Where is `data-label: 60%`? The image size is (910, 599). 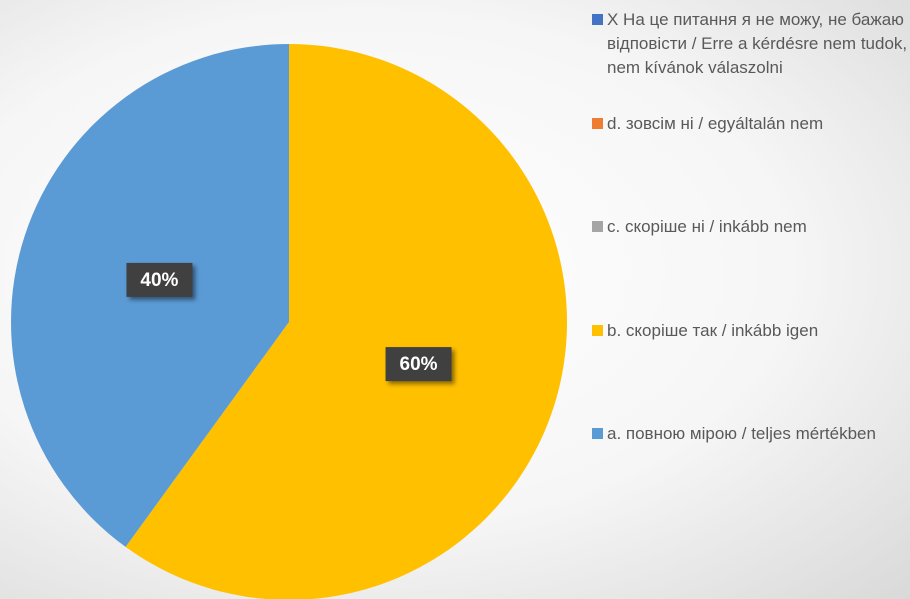
data-label: 60% is located at coordinates (418, 364).